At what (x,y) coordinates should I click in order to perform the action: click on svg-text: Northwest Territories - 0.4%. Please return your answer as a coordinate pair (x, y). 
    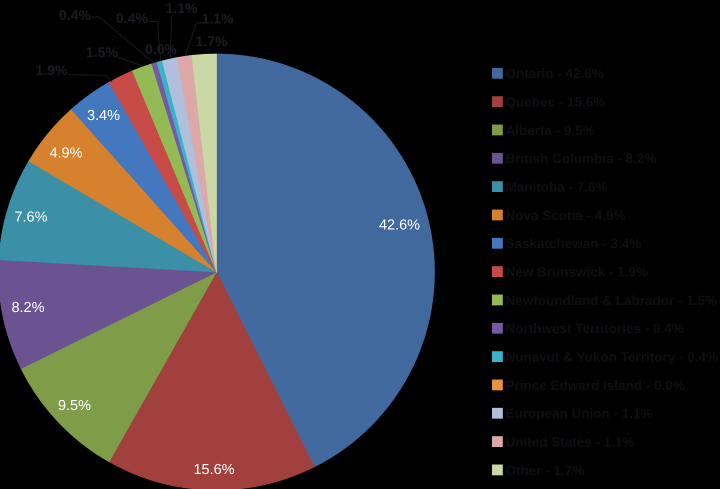
    Looking at the image, I should click on (595, 328).